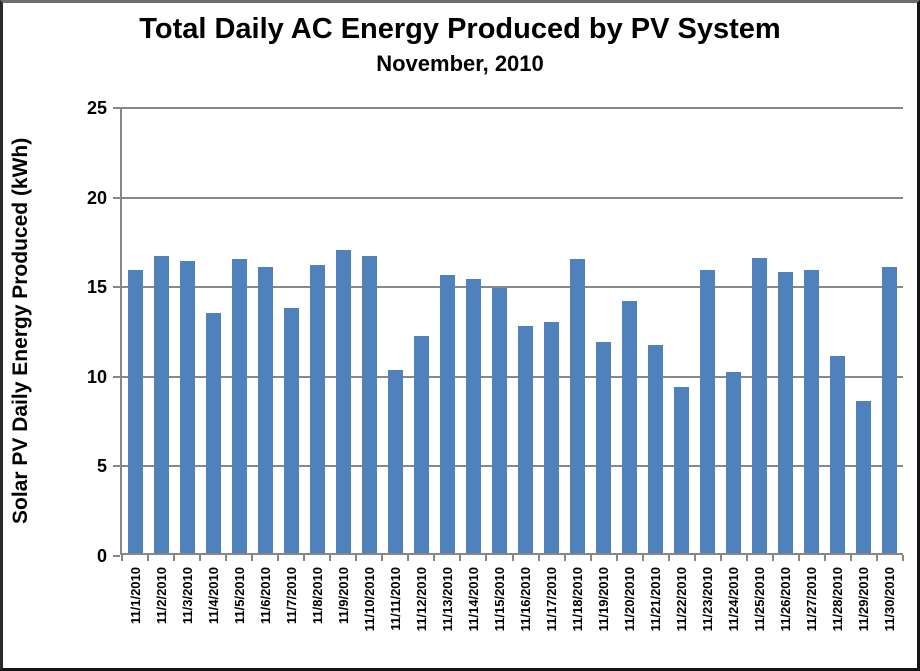 The height and width of the screenshot is (671, 920). I want to click on x-axis-line, so click(511, 554).